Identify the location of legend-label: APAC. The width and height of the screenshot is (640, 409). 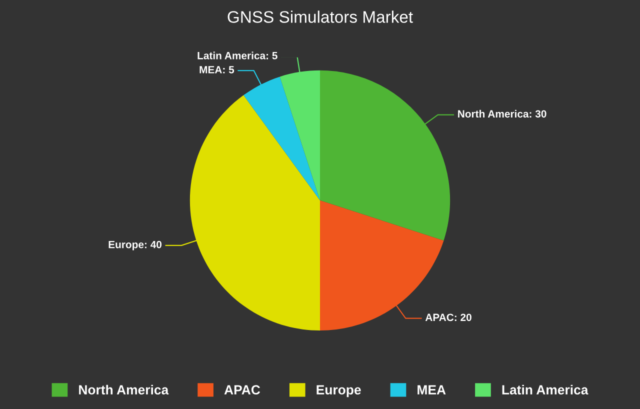
(242, 390).